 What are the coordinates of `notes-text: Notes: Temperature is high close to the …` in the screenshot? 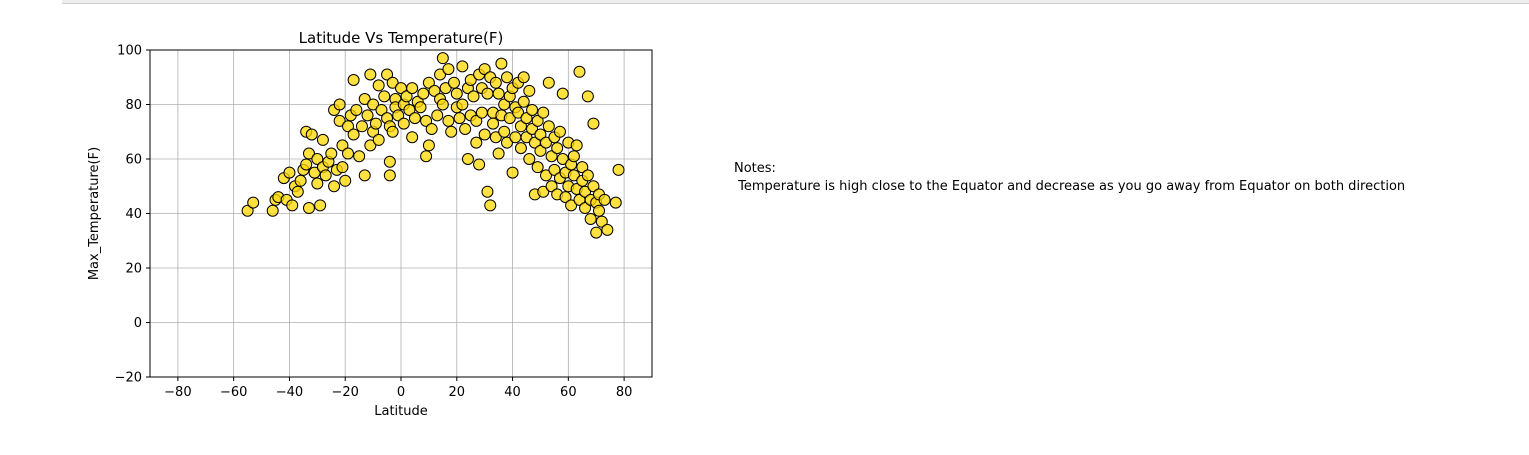 It's located at (1069, 178).